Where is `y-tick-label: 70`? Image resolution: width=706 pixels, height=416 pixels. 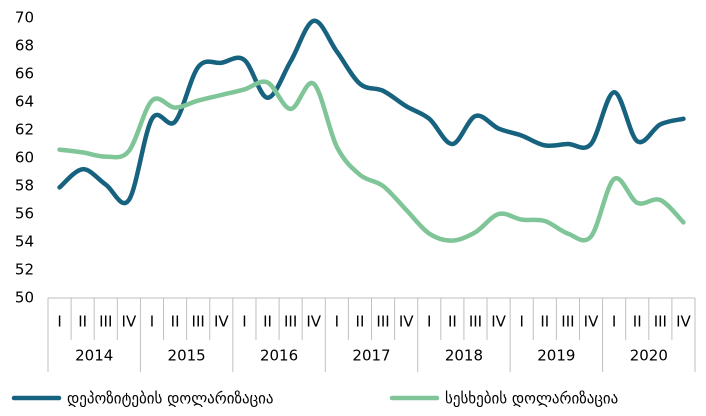 y-tick-label: 70 is located at coordinates (24, 18).